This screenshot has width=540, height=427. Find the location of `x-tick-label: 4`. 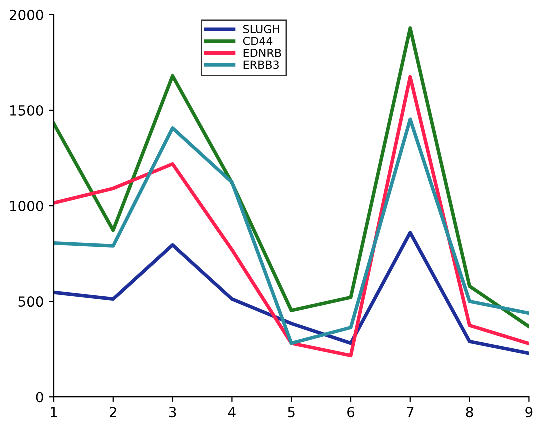

x-tick-label: 4 is located at coordinates (232, 412).